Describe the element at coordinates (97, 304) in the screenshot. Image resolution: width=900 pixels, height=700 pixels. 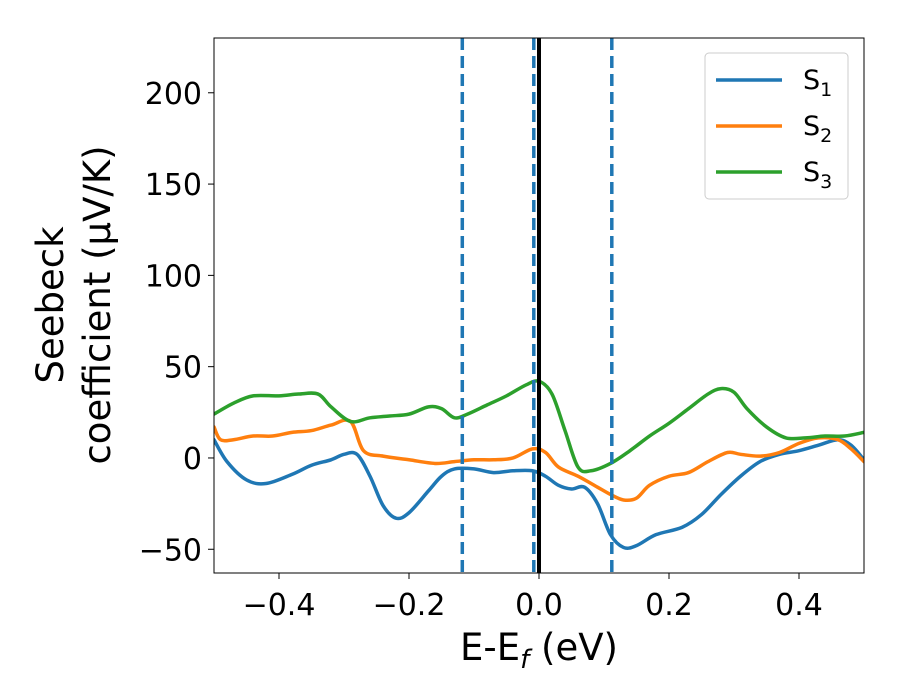
I see `y-axis-title-line2: coefficient (μV/K)` at that location.